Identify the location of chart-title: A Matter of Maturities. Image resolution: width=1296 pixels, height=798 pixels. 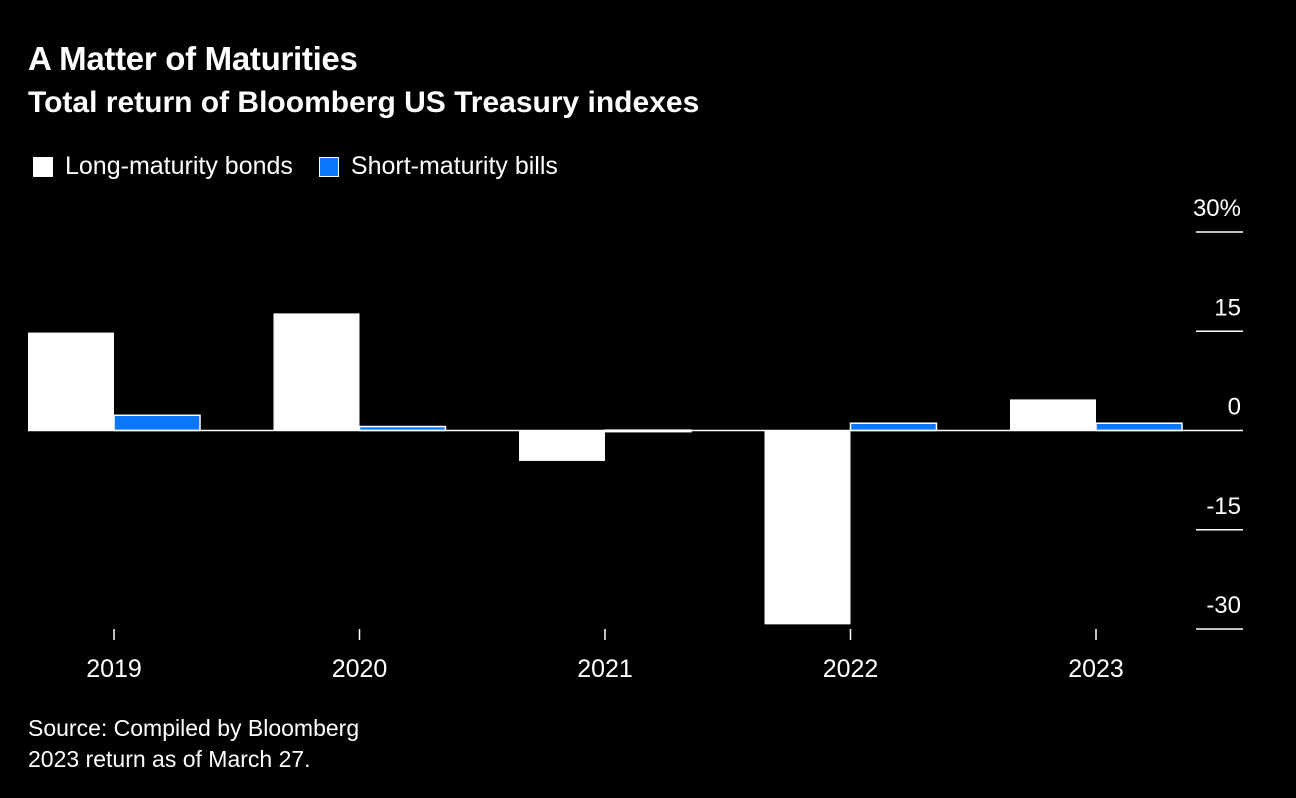
(193, 58).